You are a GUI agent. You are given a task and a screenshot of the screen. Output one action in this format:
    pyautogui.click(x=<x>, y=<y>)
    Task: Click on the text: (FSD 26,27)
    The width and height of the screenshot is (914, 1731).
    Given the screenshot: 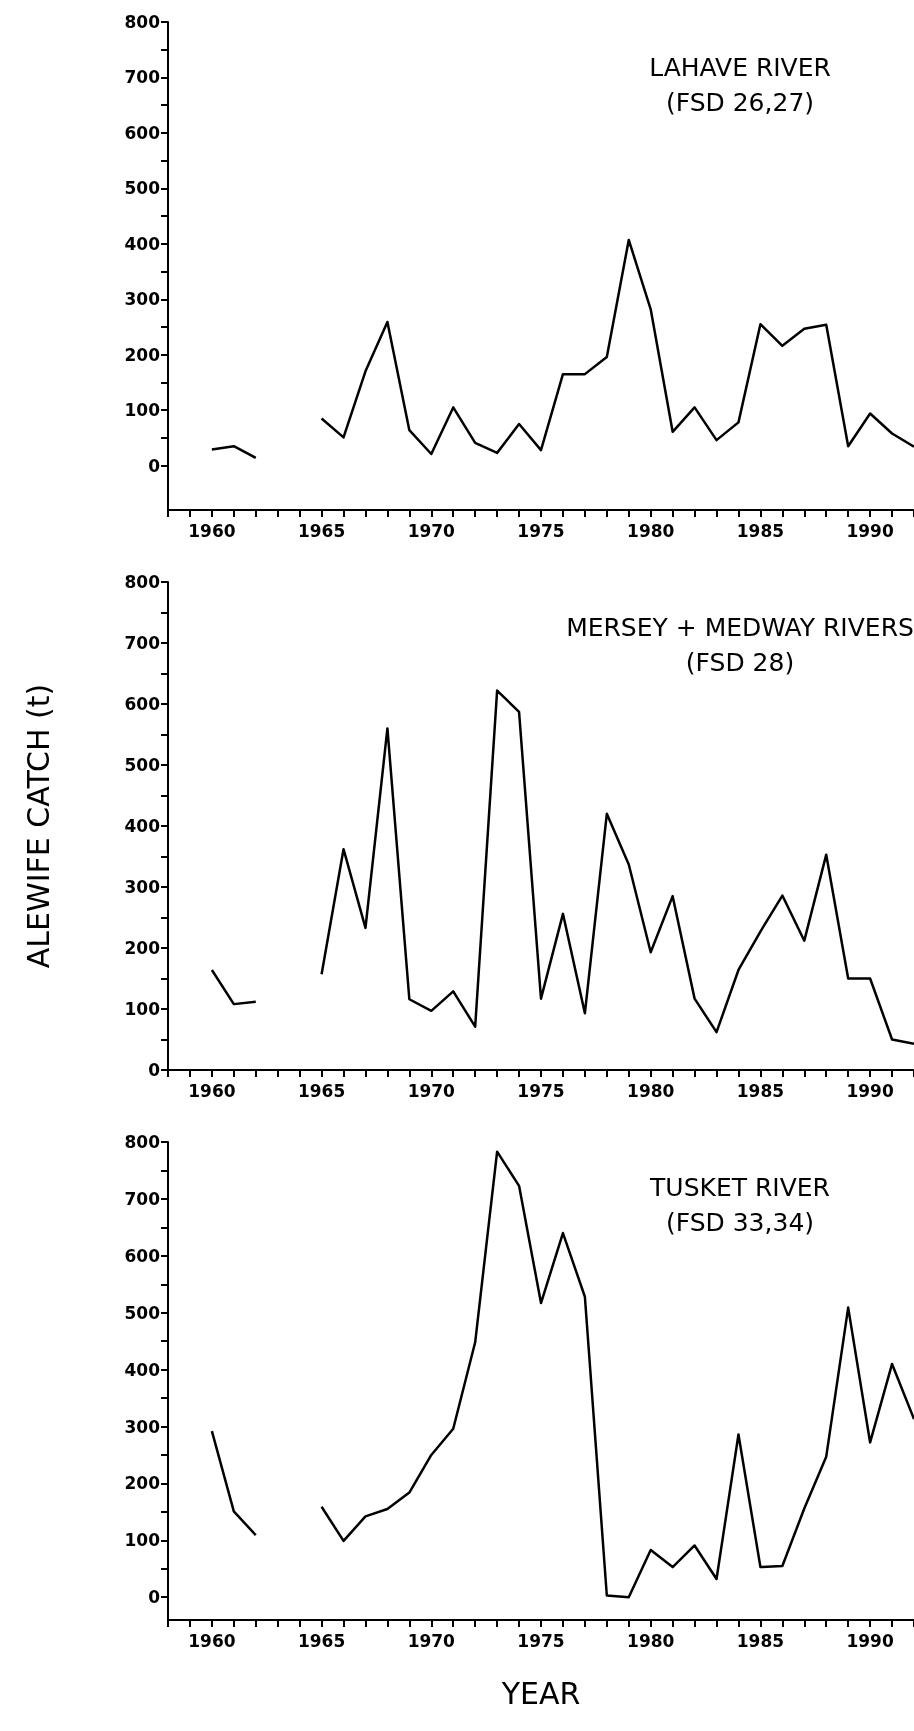 What is the action you would take?
    pyautogui.click(x=740, y=102)
    